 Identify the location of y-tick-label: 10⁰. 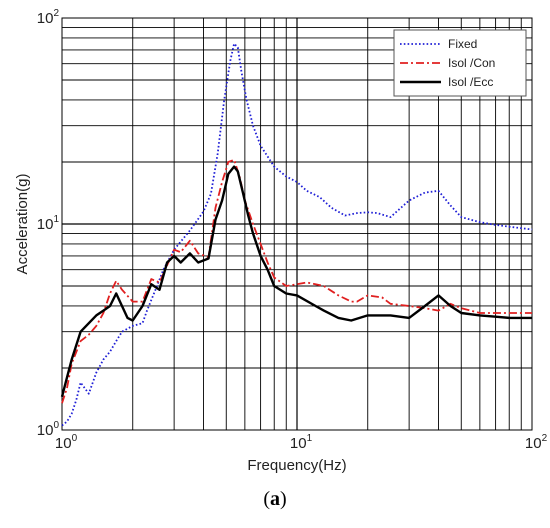
(48, 429).